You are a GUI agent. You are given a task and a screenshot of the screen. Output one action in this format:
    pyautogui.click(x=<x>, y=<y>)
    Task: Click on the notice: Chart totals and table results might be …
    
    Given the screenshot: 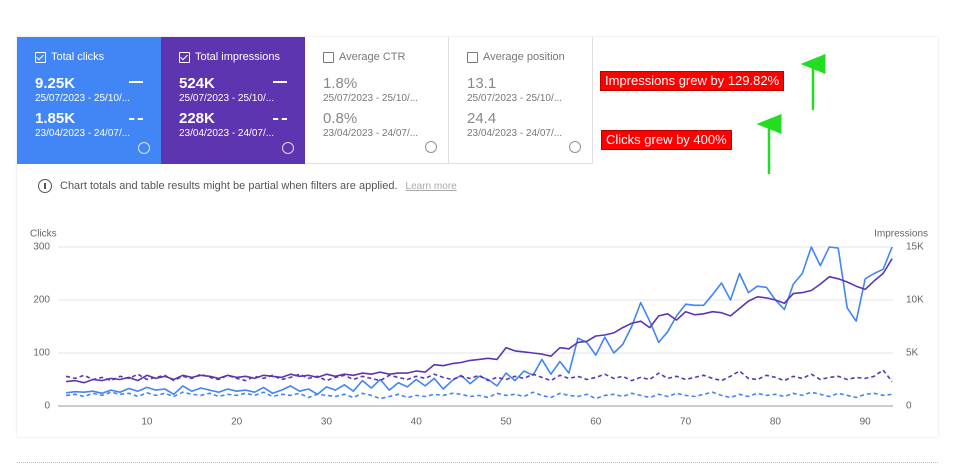 What is the action you would take?
    pyautogui.click(x=247, y=186)
    